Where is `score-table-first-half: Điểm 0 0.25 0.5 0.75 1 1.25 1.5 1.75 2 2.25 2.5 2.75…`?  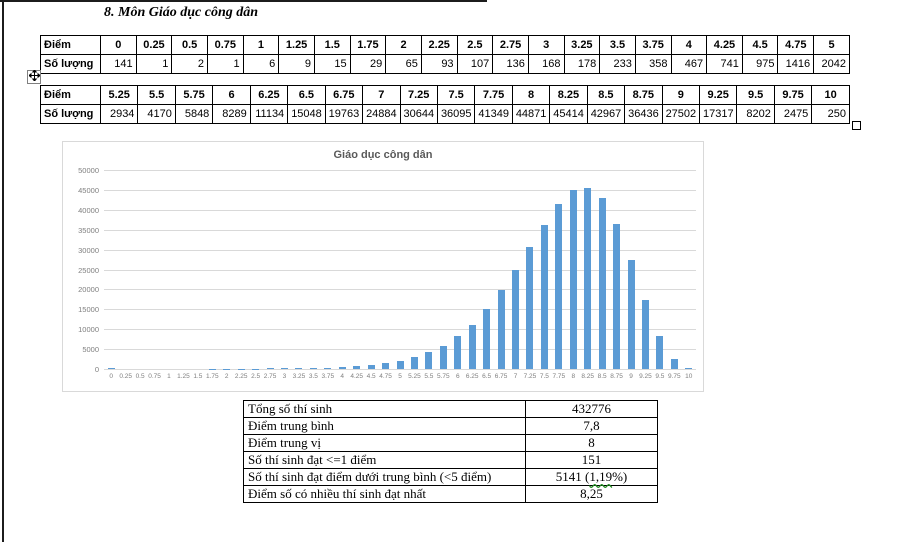 score-table-first-half: Điểm 0 0.25 0.5 0.75 1 1.25 1.5 1.75 2 2.25 2.5 2.75… is located at coordinates (445, 54).